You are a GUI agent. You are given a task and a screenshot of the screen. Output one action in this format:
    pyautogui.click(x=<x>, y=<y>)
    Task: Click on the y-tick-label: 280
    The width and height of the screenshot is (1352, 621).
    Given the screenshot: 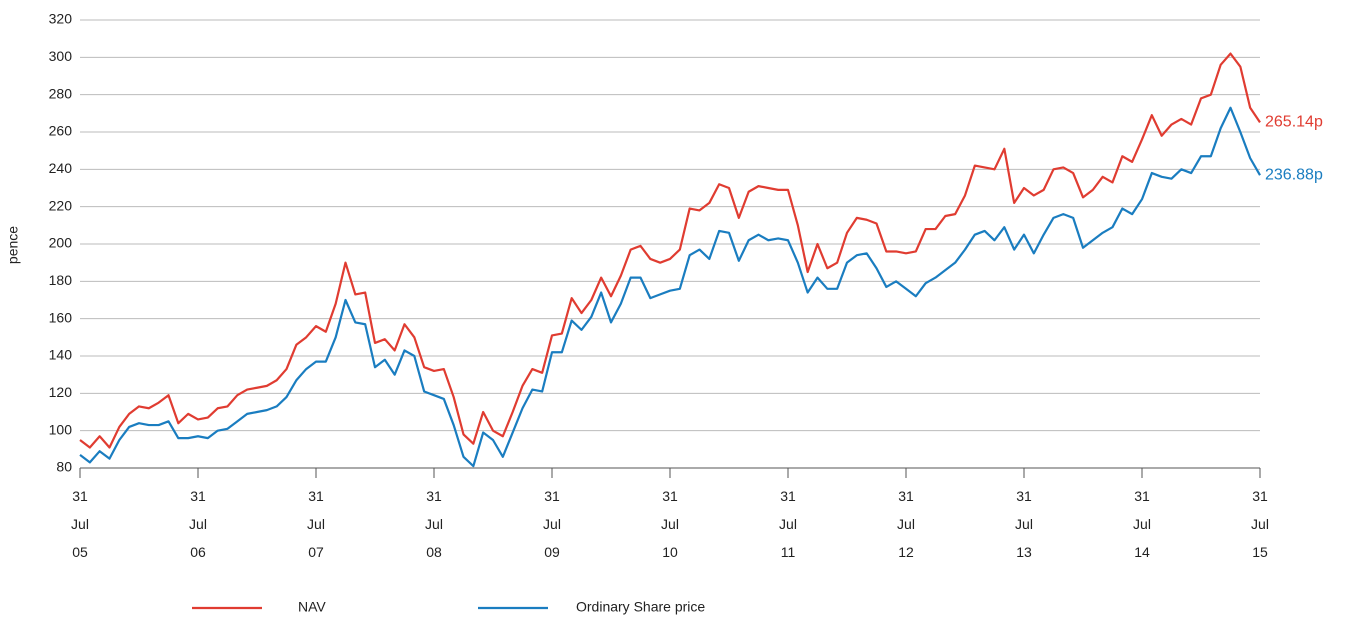 What is the action you would take?
    pyautogui.click(x=61, y=93)
    